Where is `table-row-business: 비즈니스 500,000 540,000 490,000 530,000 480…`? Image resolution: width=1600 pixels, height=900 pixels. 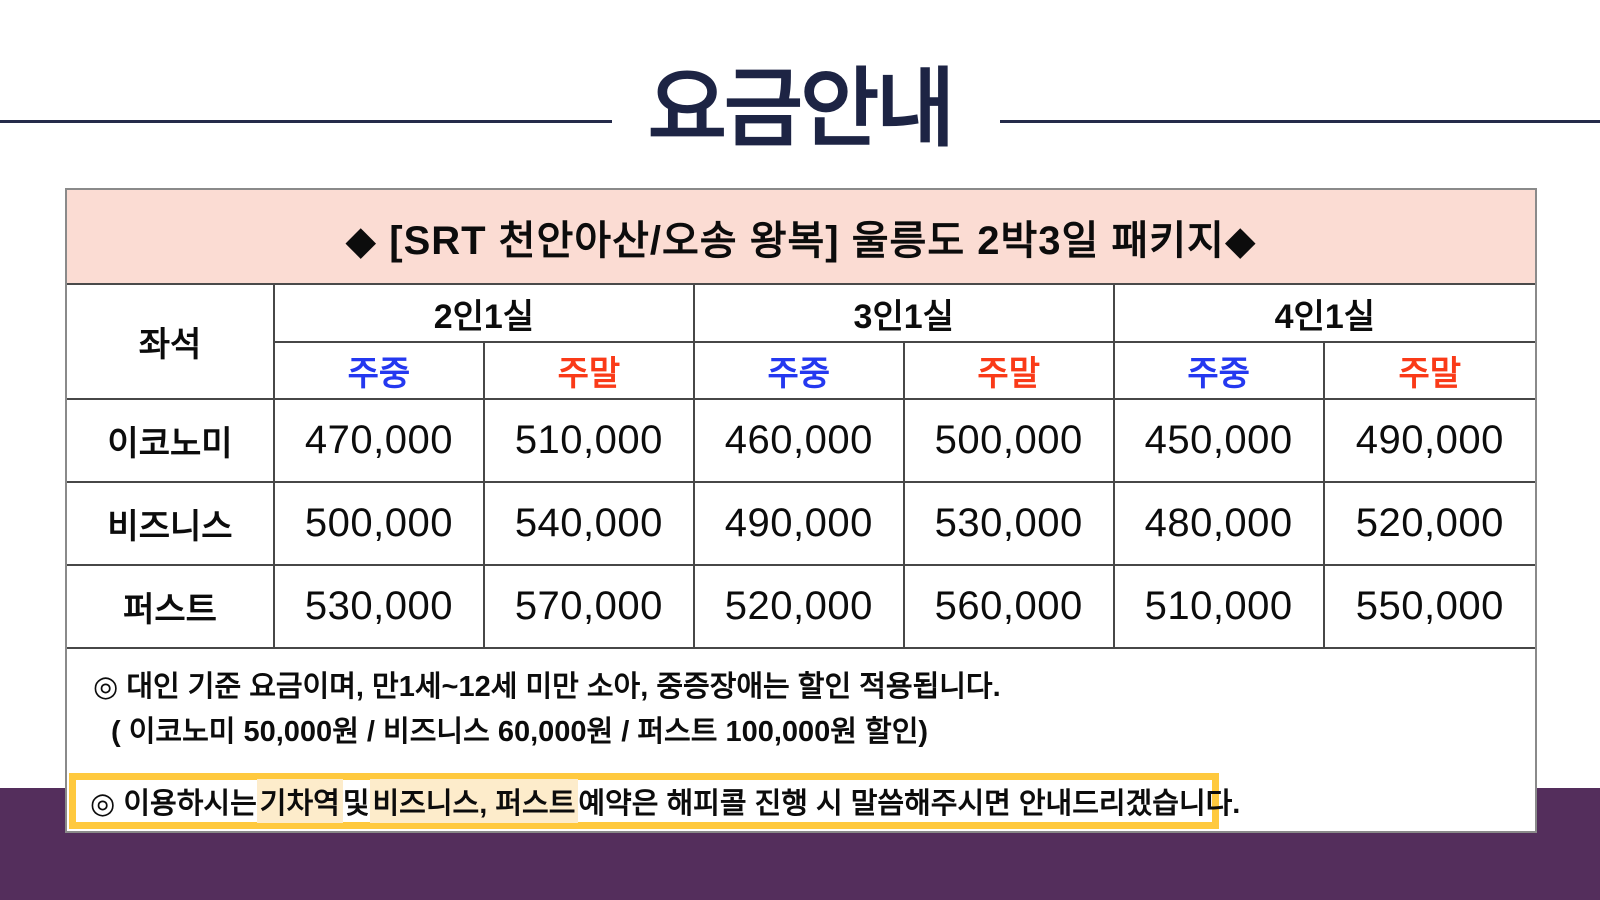
table-row-business: 비즈니스 500,000 540,000 490,000 530,000 480… is located at coordinates (801, 523).